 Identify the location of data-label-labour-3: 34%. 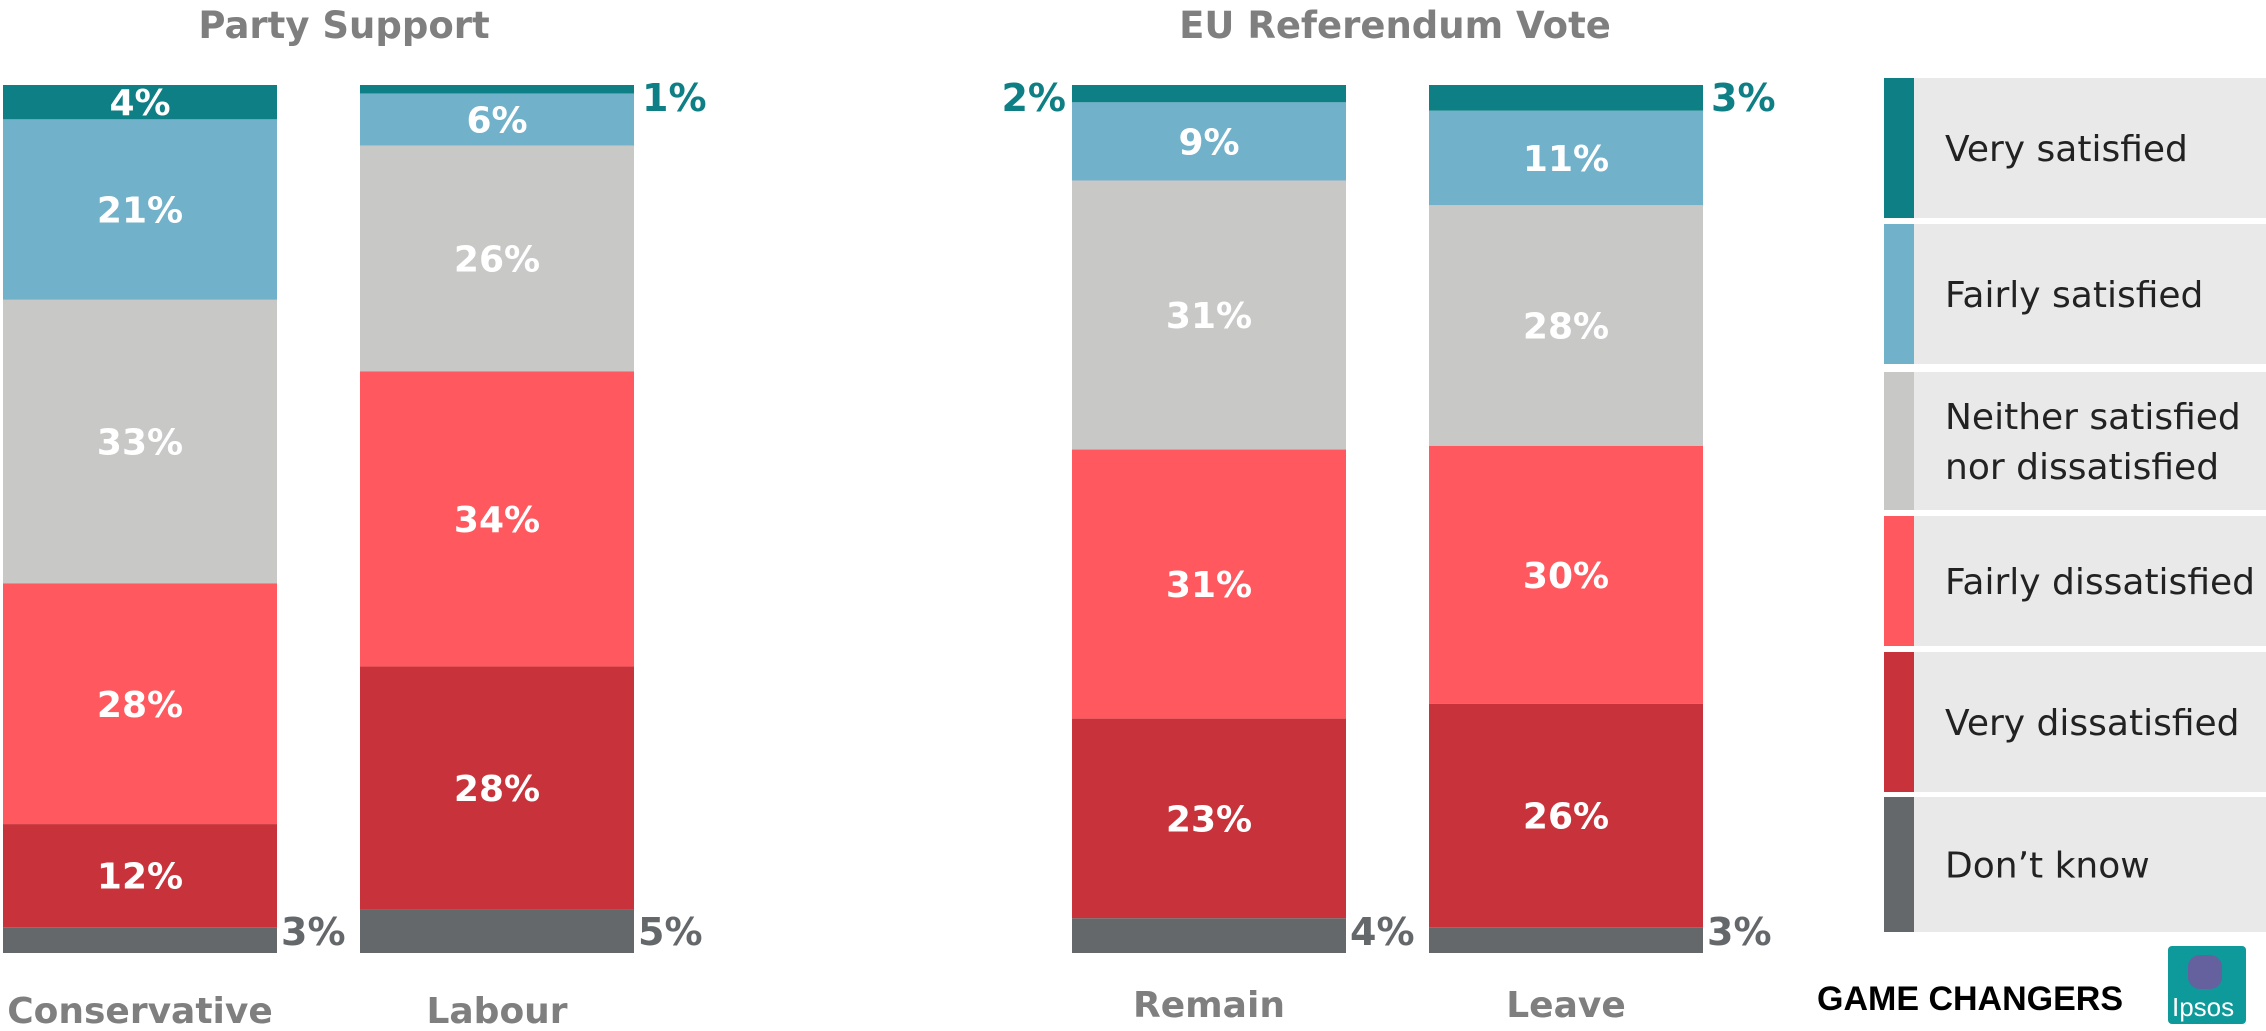
(497, 520).